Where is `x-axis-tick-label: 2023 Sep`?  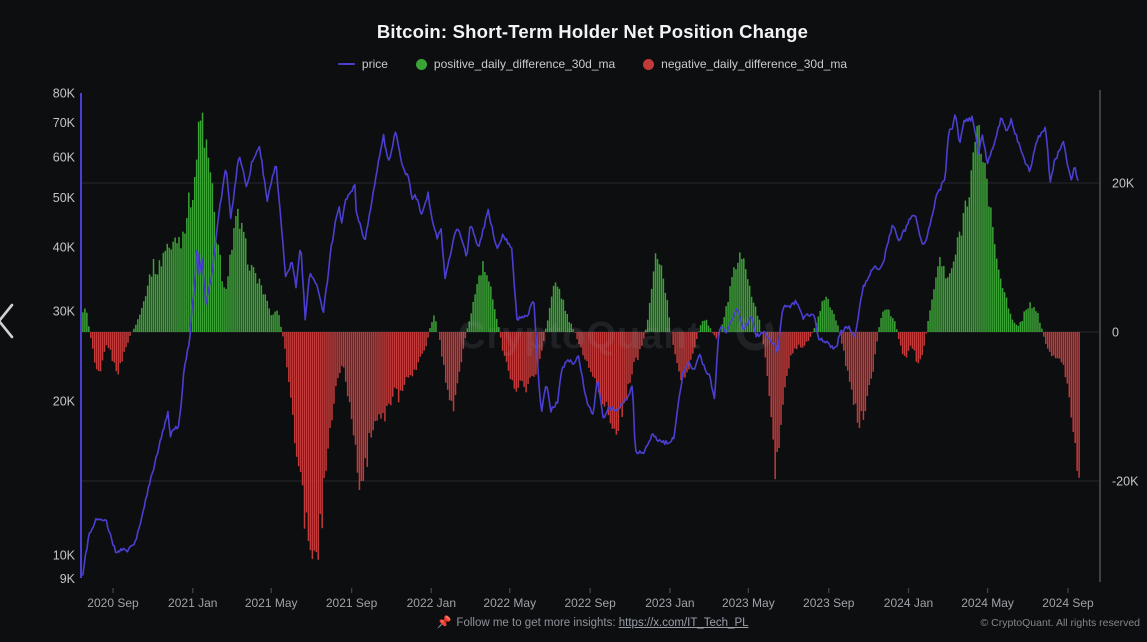
x-axis-tick-label: 2023 Sep is located at coordinates (829, 603).